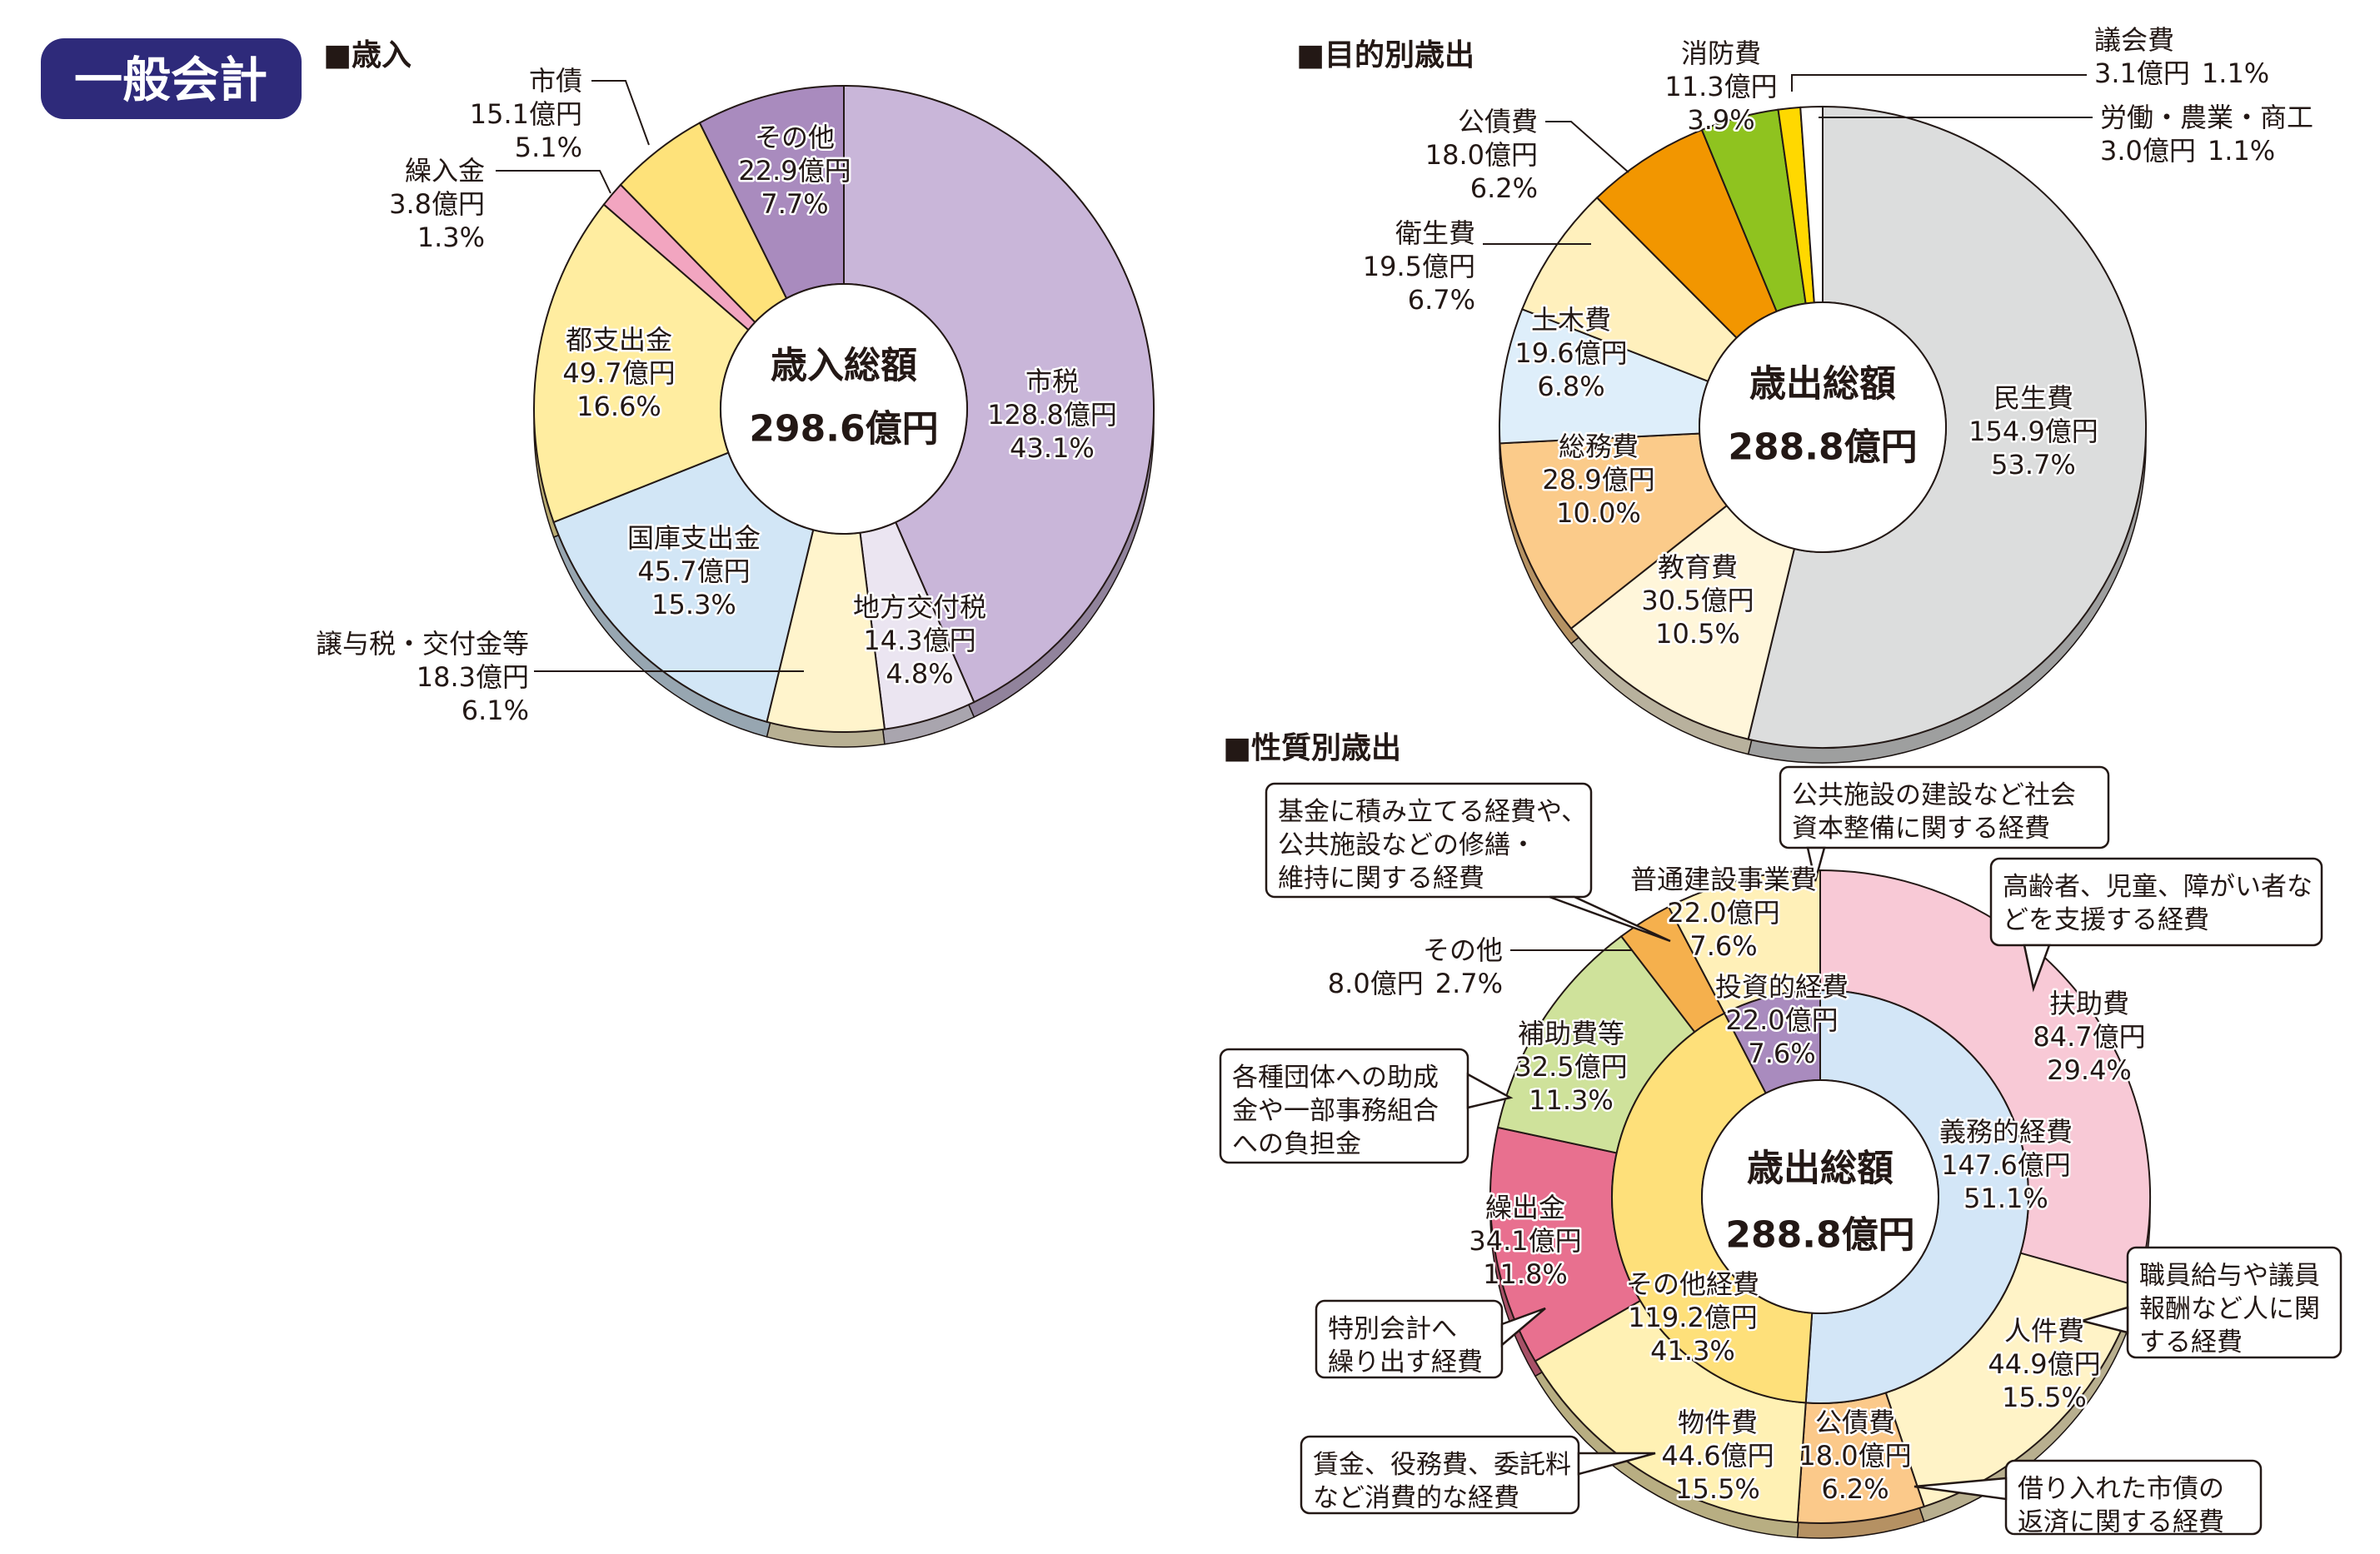  Describe the element at coordinates (1442, 1465) in the screenshot. I see `callout-text: 賃金、役務費、委託料` at that location.